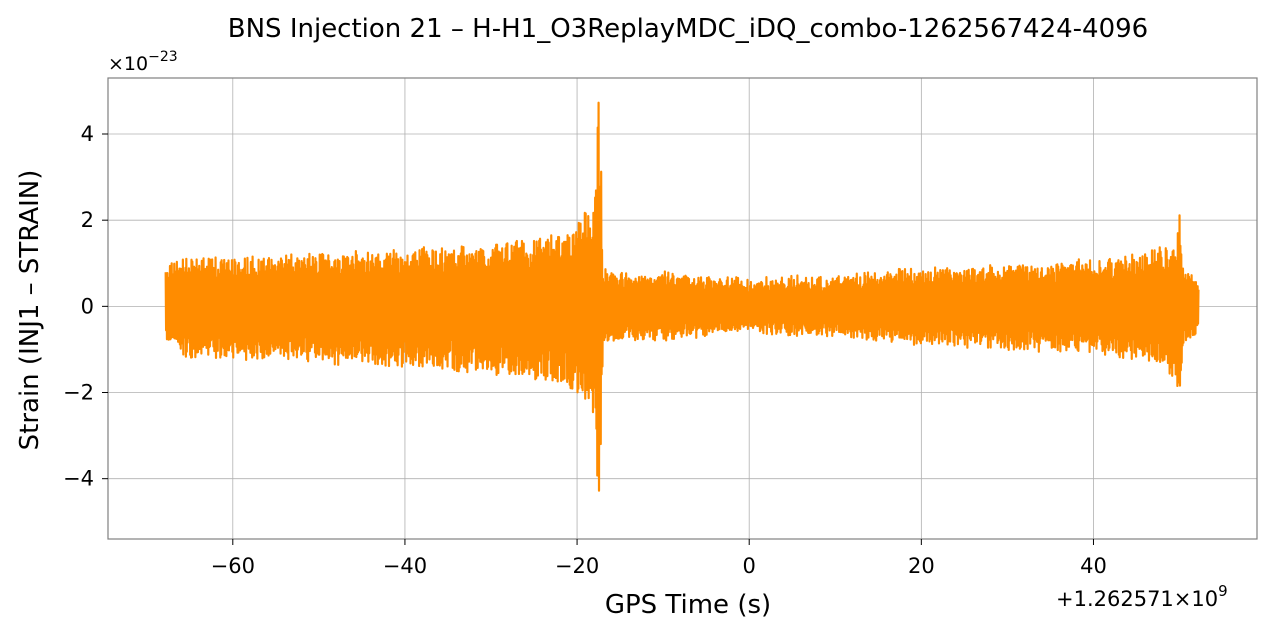 This screenshot has height=633, width=1284. I want to click on y-tick-label: 4, so click(87, 134).